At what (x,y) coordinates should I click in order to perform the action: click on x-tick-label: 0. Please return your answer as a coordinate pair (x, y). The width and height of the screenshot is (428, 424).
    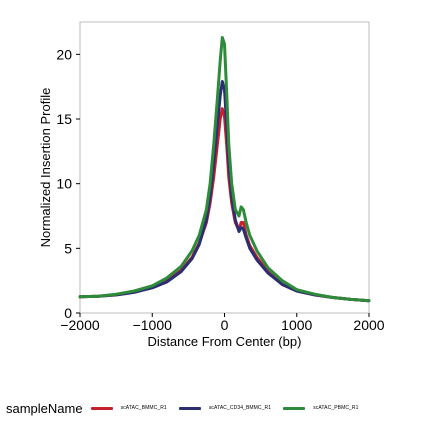
    Looking at the image, I should click on (225, 325).